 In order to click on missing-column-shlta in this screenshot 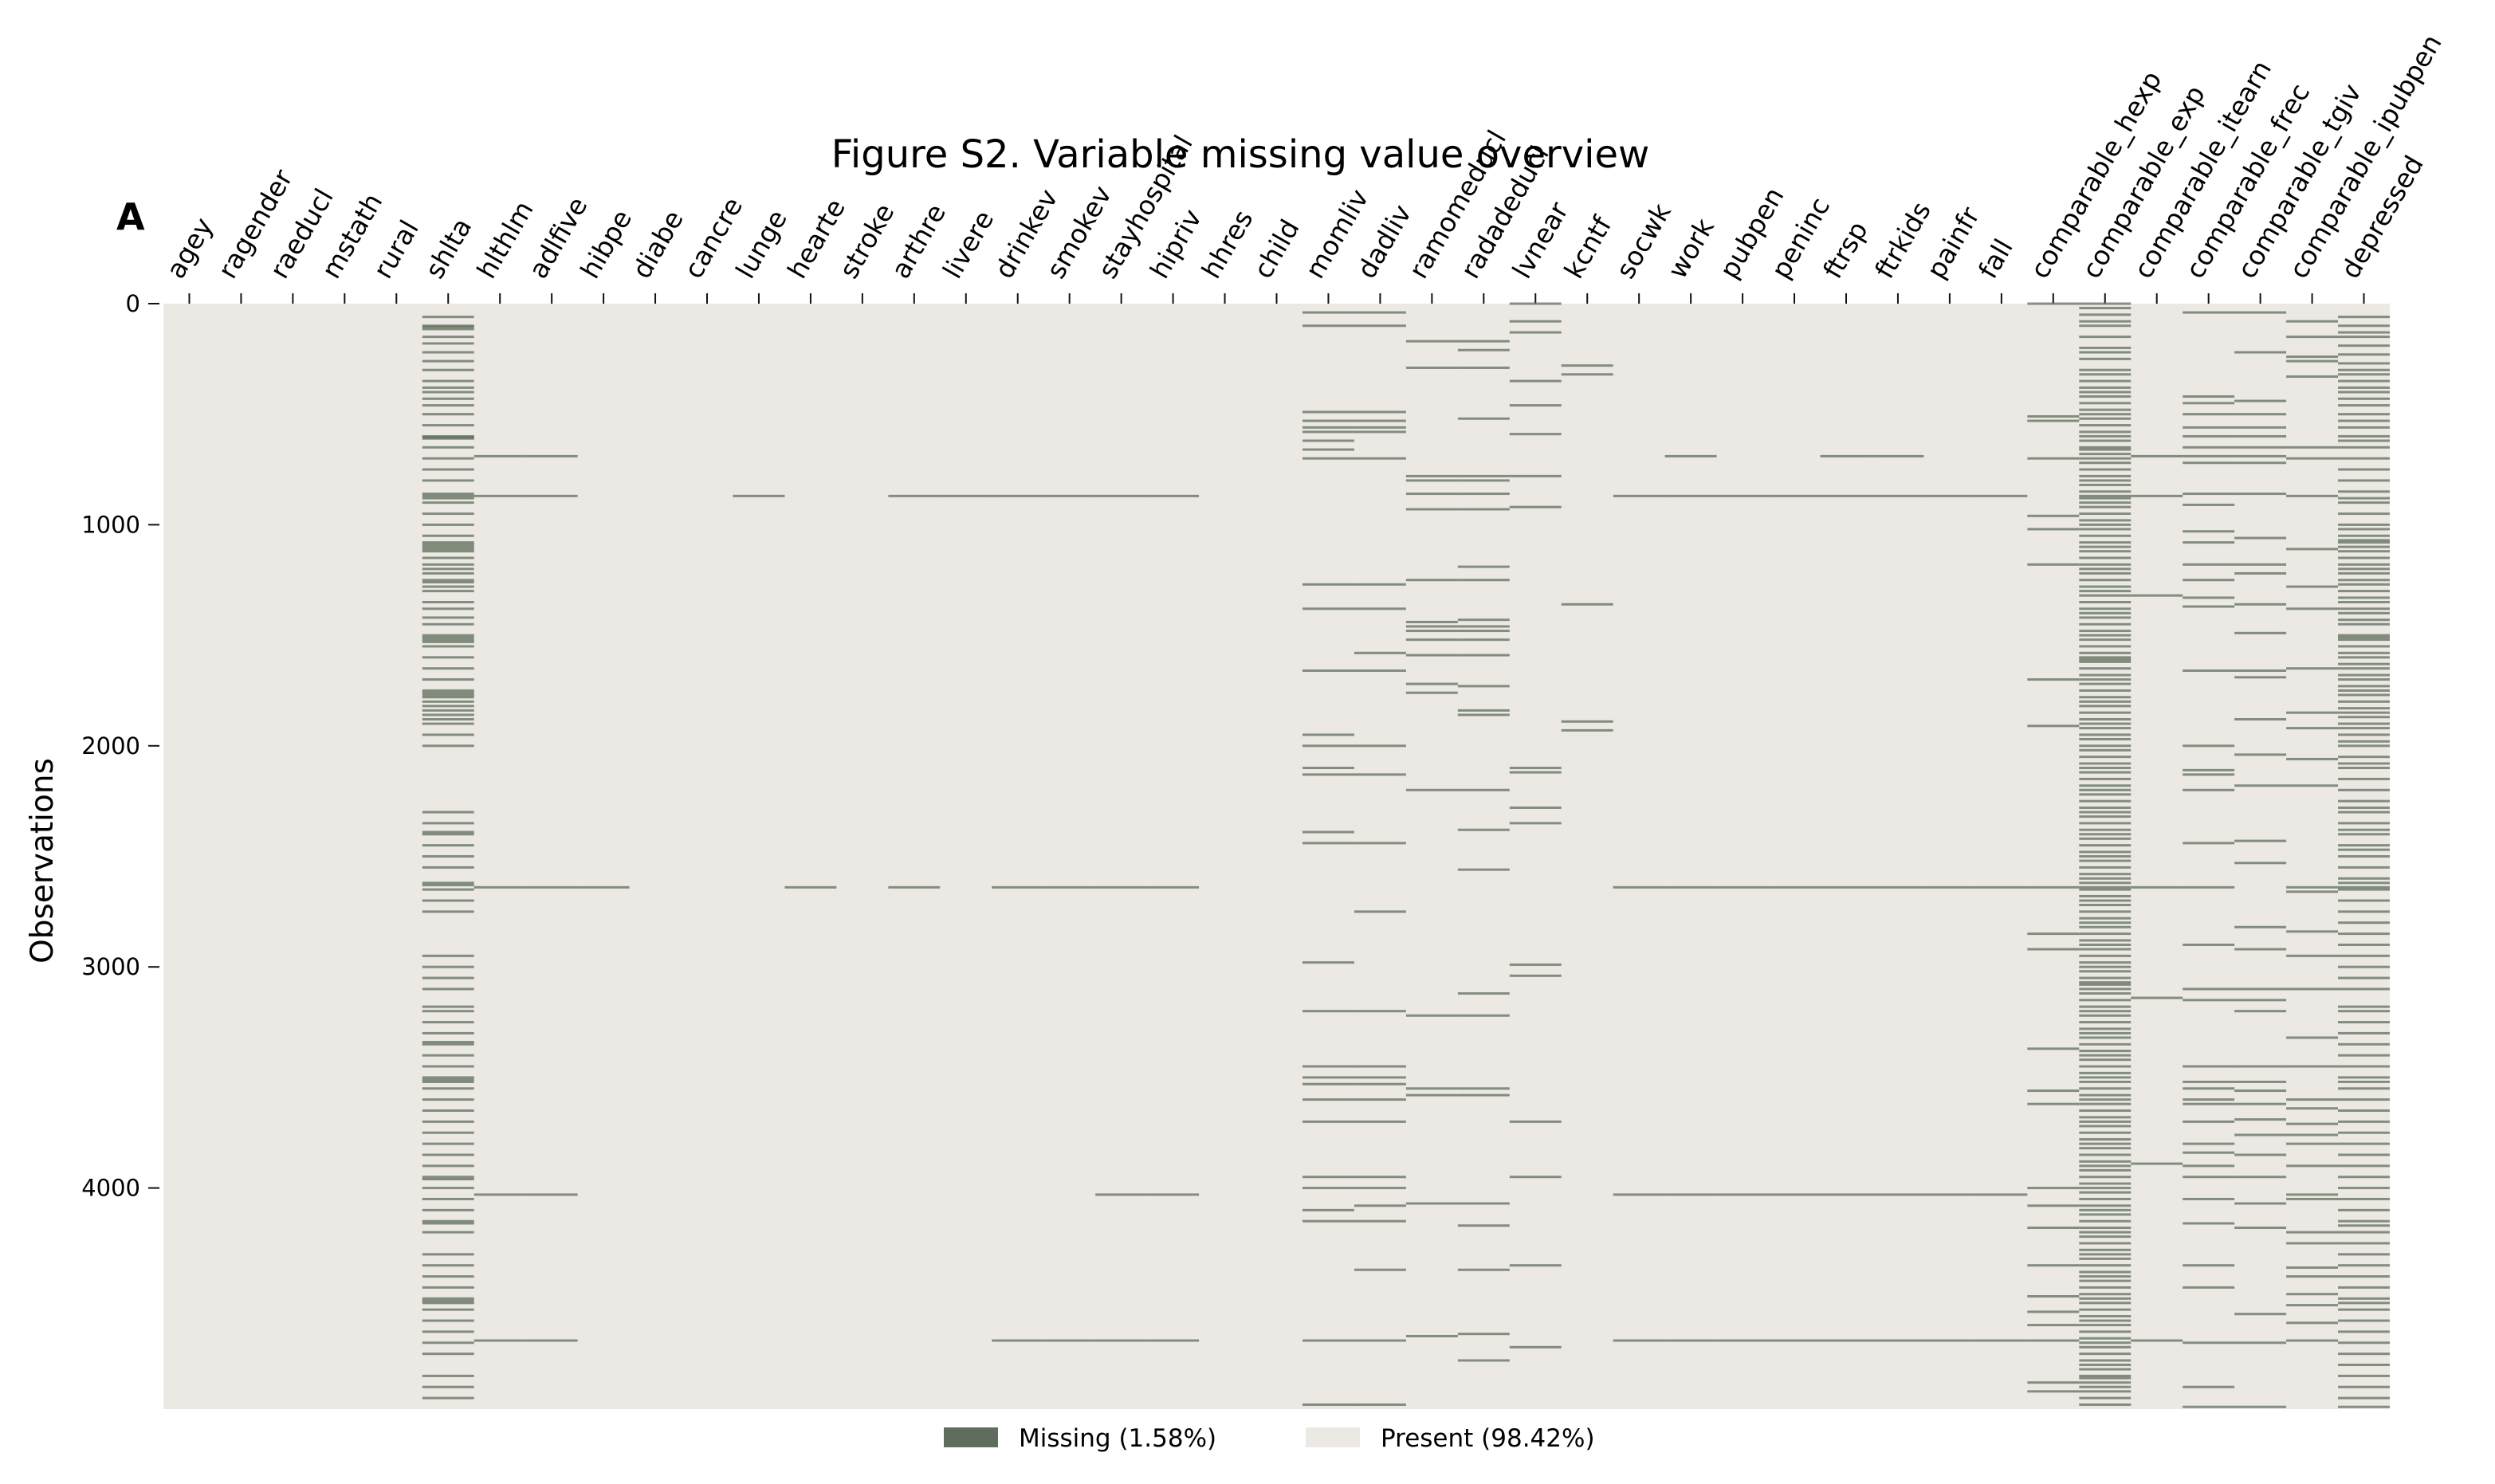, I will do `click(448, 858)`.